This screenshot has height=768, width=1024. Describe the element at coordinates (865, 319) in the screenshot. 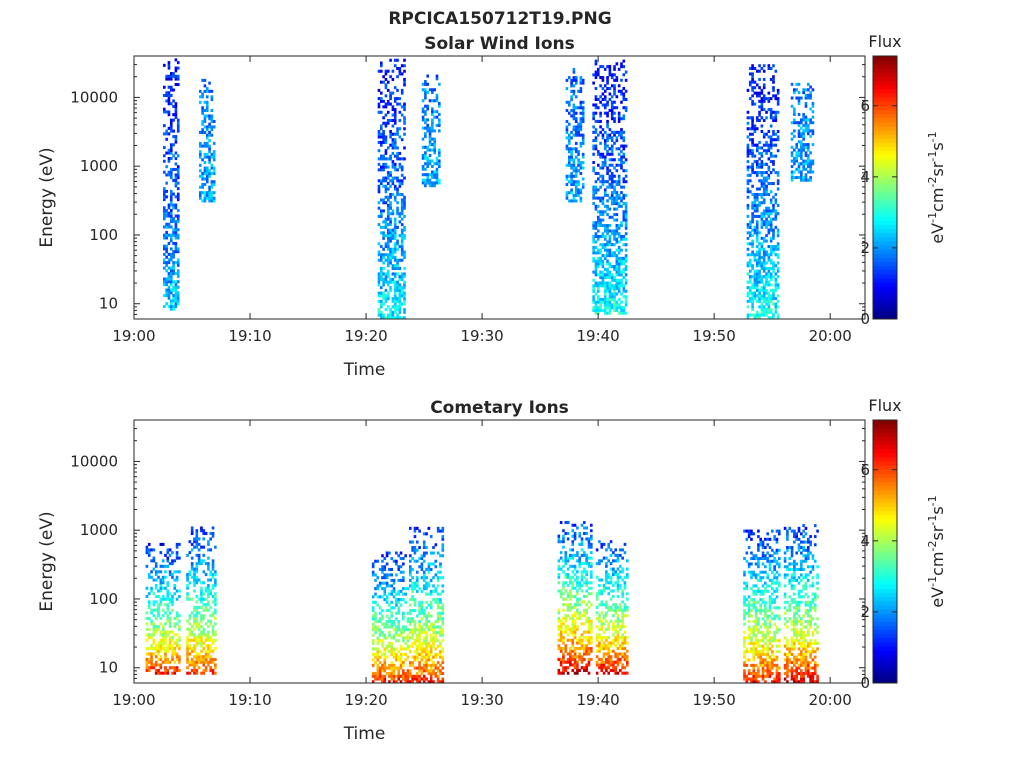

I see `colorbar-tick-label: 0` at that location.